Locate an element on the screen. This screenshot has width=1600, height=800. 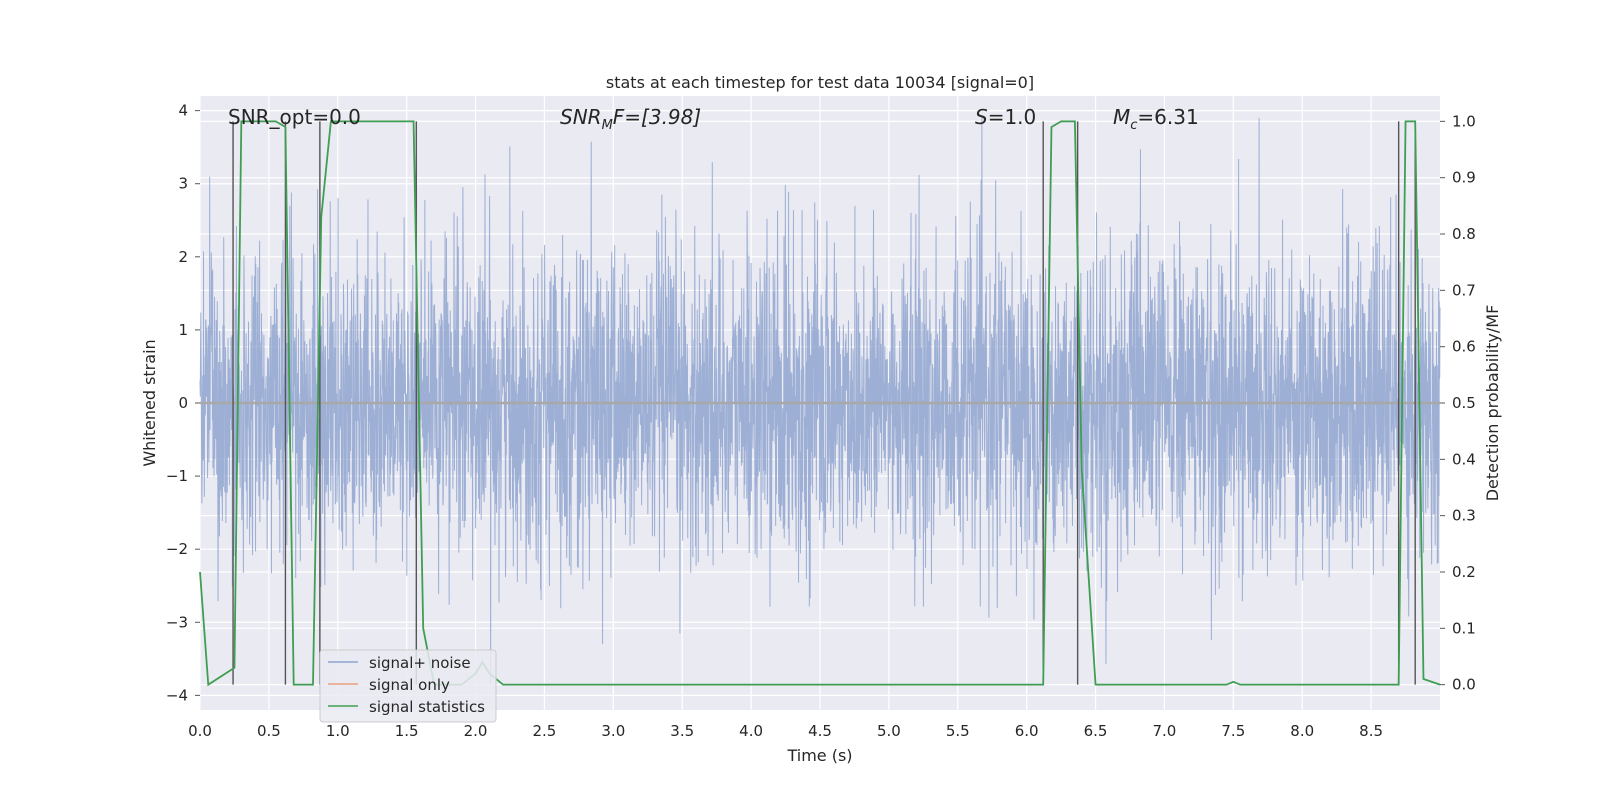
x-tick-label: 2.5 is located at coordinates (545, 731).